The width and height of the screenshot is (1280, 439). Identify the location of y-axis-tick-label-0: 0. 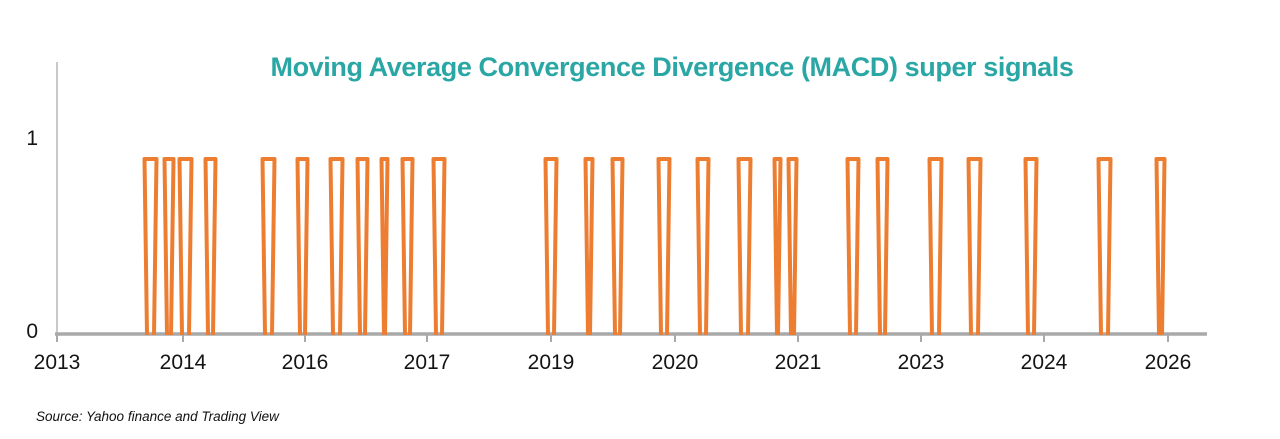
(32, 331).